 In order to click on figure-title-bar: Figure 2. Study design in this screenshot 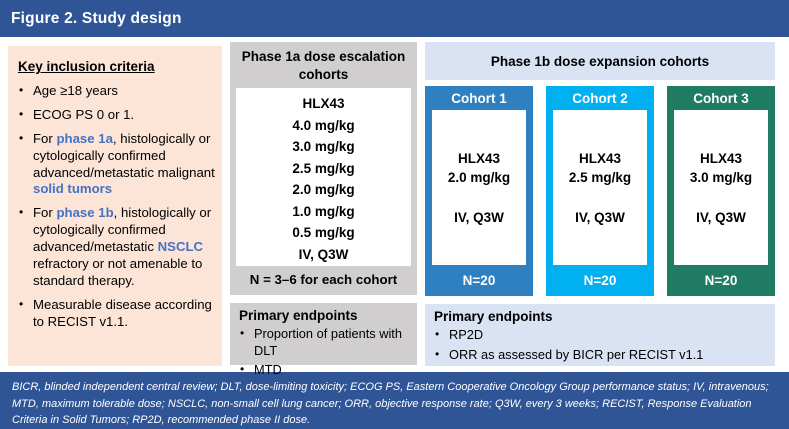, I will do `click(394, 18)`.